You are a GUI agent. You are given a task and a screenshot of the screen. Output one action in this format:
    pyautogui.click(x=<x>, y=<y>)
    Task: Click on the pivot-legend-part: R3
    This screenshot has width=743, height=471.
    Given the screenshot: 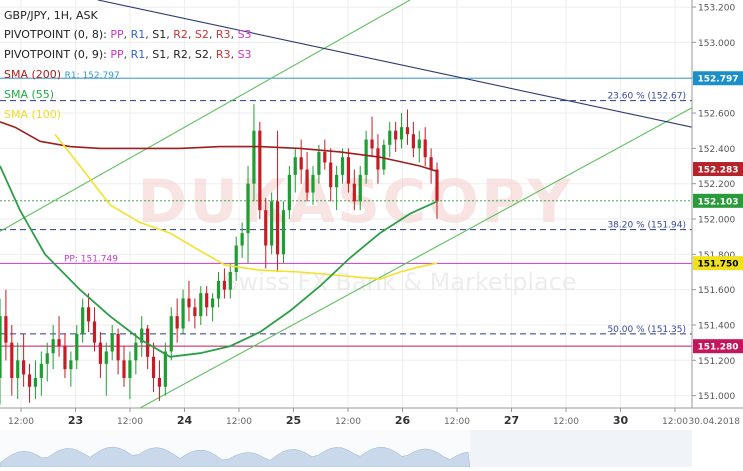 What is the action you would take?
    pyautogui.click(x=223, y=54)
    